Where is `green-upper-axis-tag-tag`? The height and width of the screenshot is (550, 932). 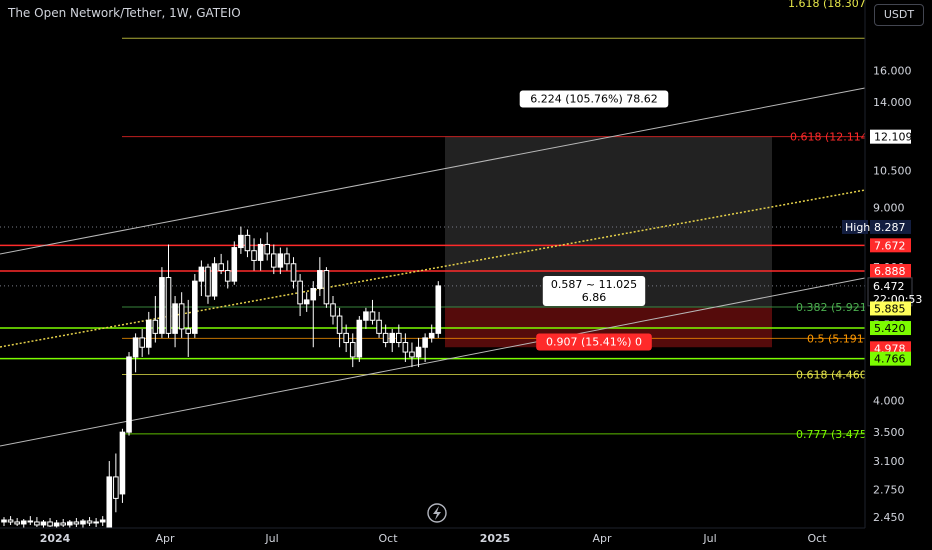
green-upper-axis-tag-tag is located at coordinates (890, 328).